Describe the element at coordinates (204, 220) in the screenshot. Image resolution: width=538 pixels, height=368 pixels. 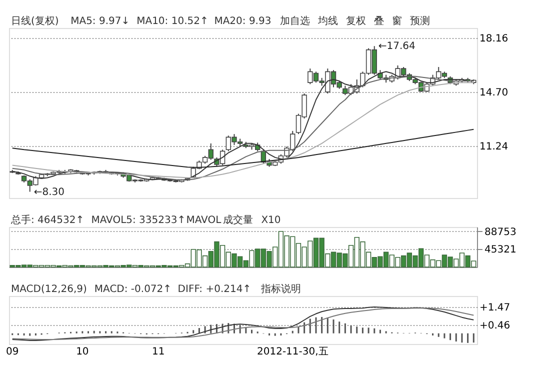
I see `text: MAVOL` at that location.